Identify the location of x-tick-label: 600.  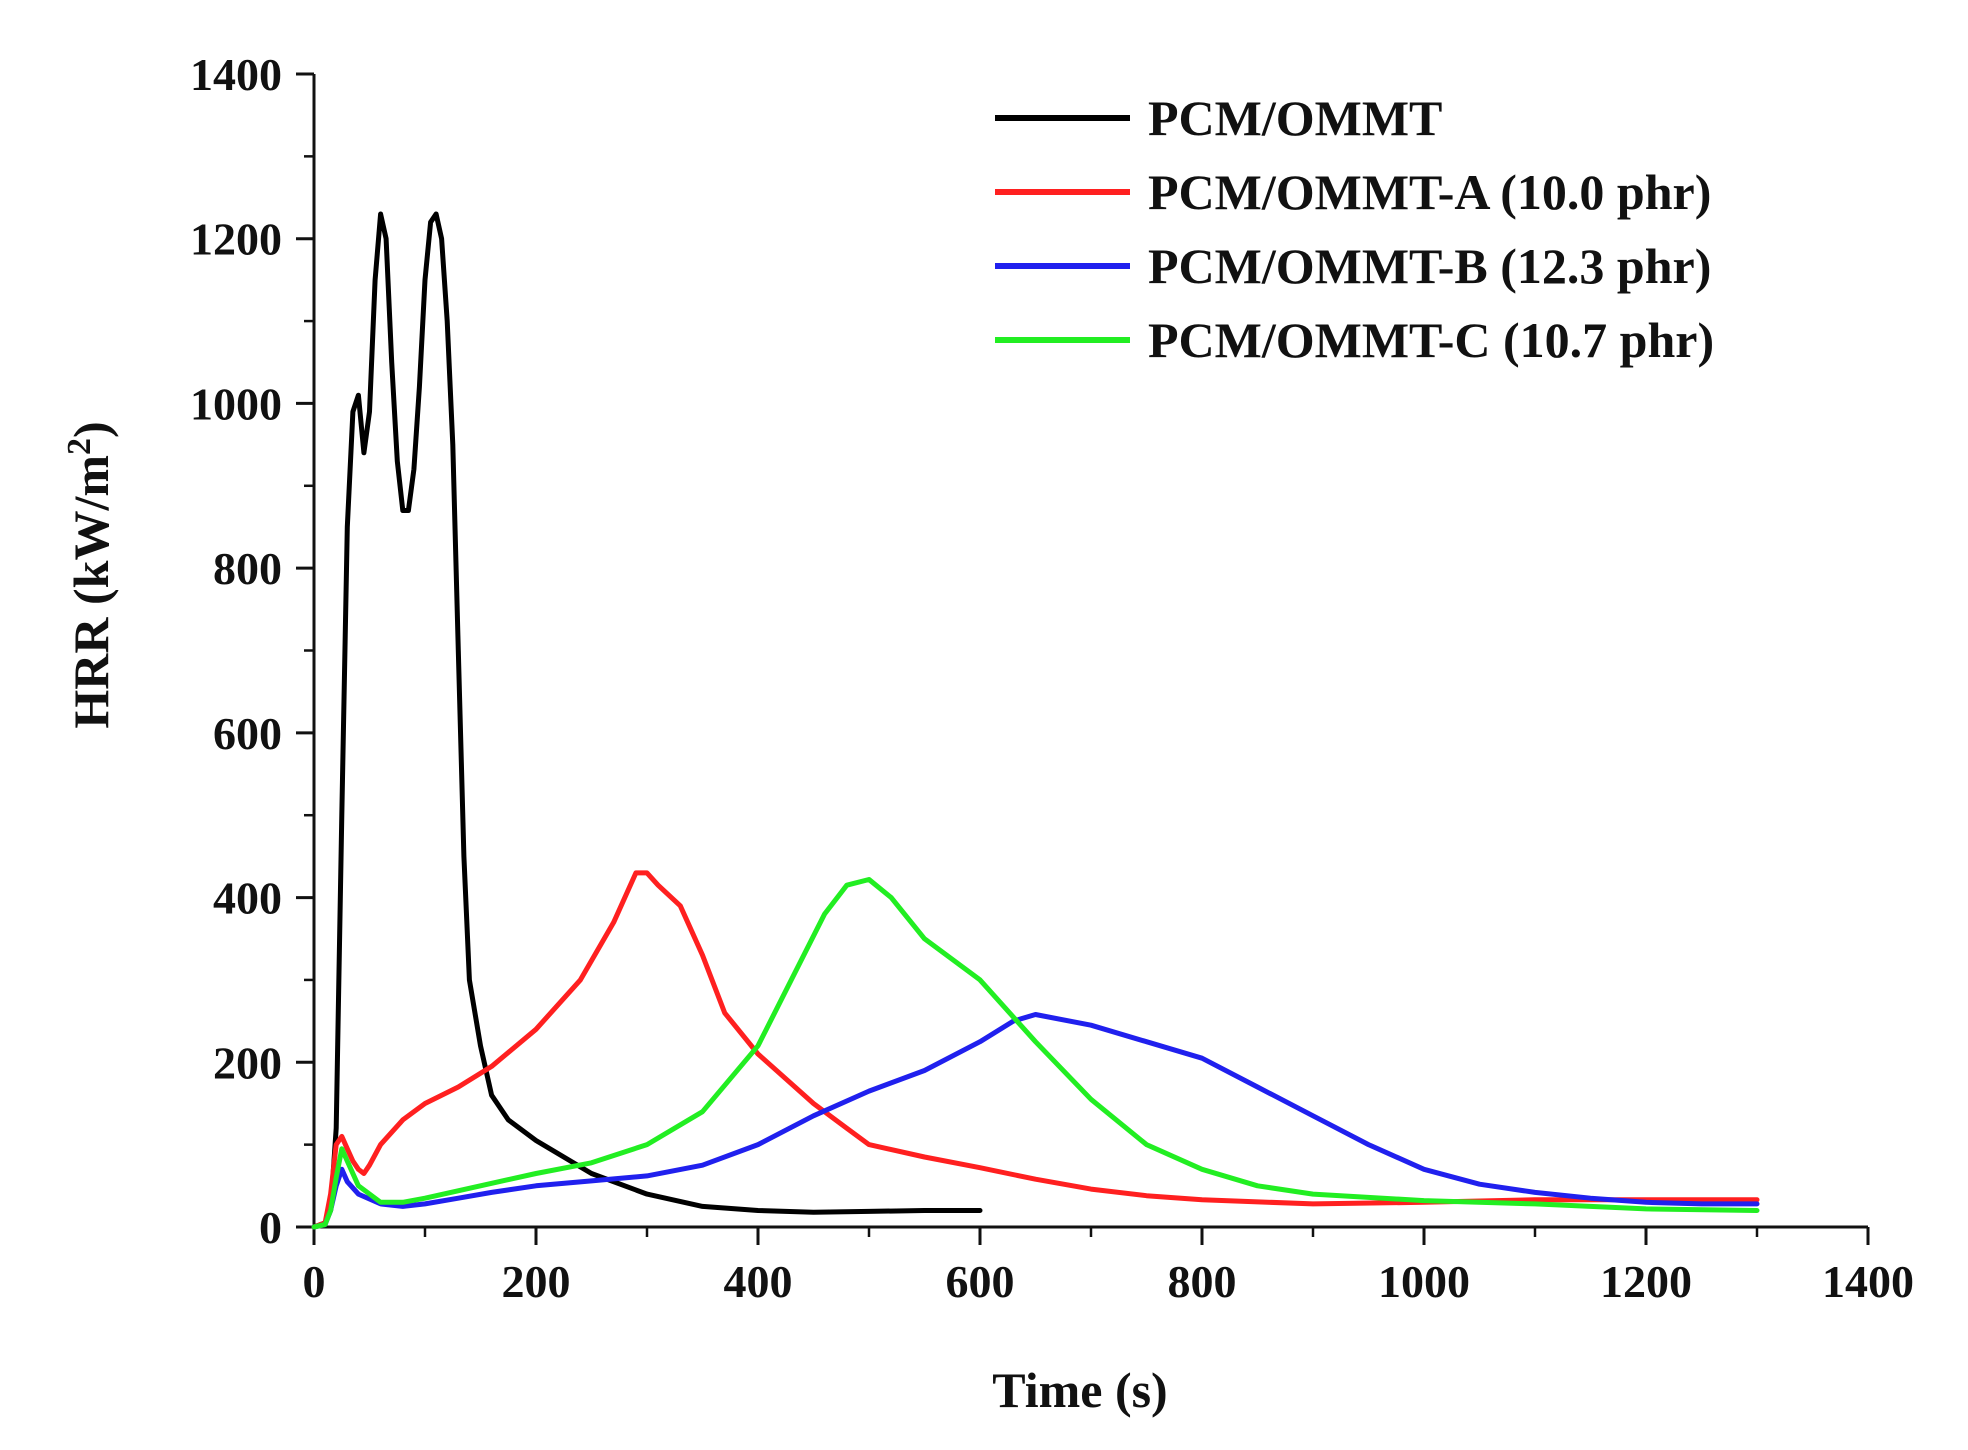
(980, 1281).